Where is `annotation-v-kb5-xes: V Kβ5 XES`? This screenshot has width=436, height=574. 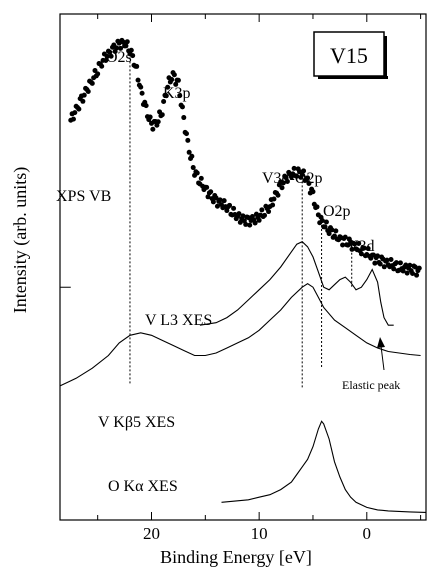 annotation-v-kb5-xes: V Kβ5 XES is located at coordinates (136, 422).